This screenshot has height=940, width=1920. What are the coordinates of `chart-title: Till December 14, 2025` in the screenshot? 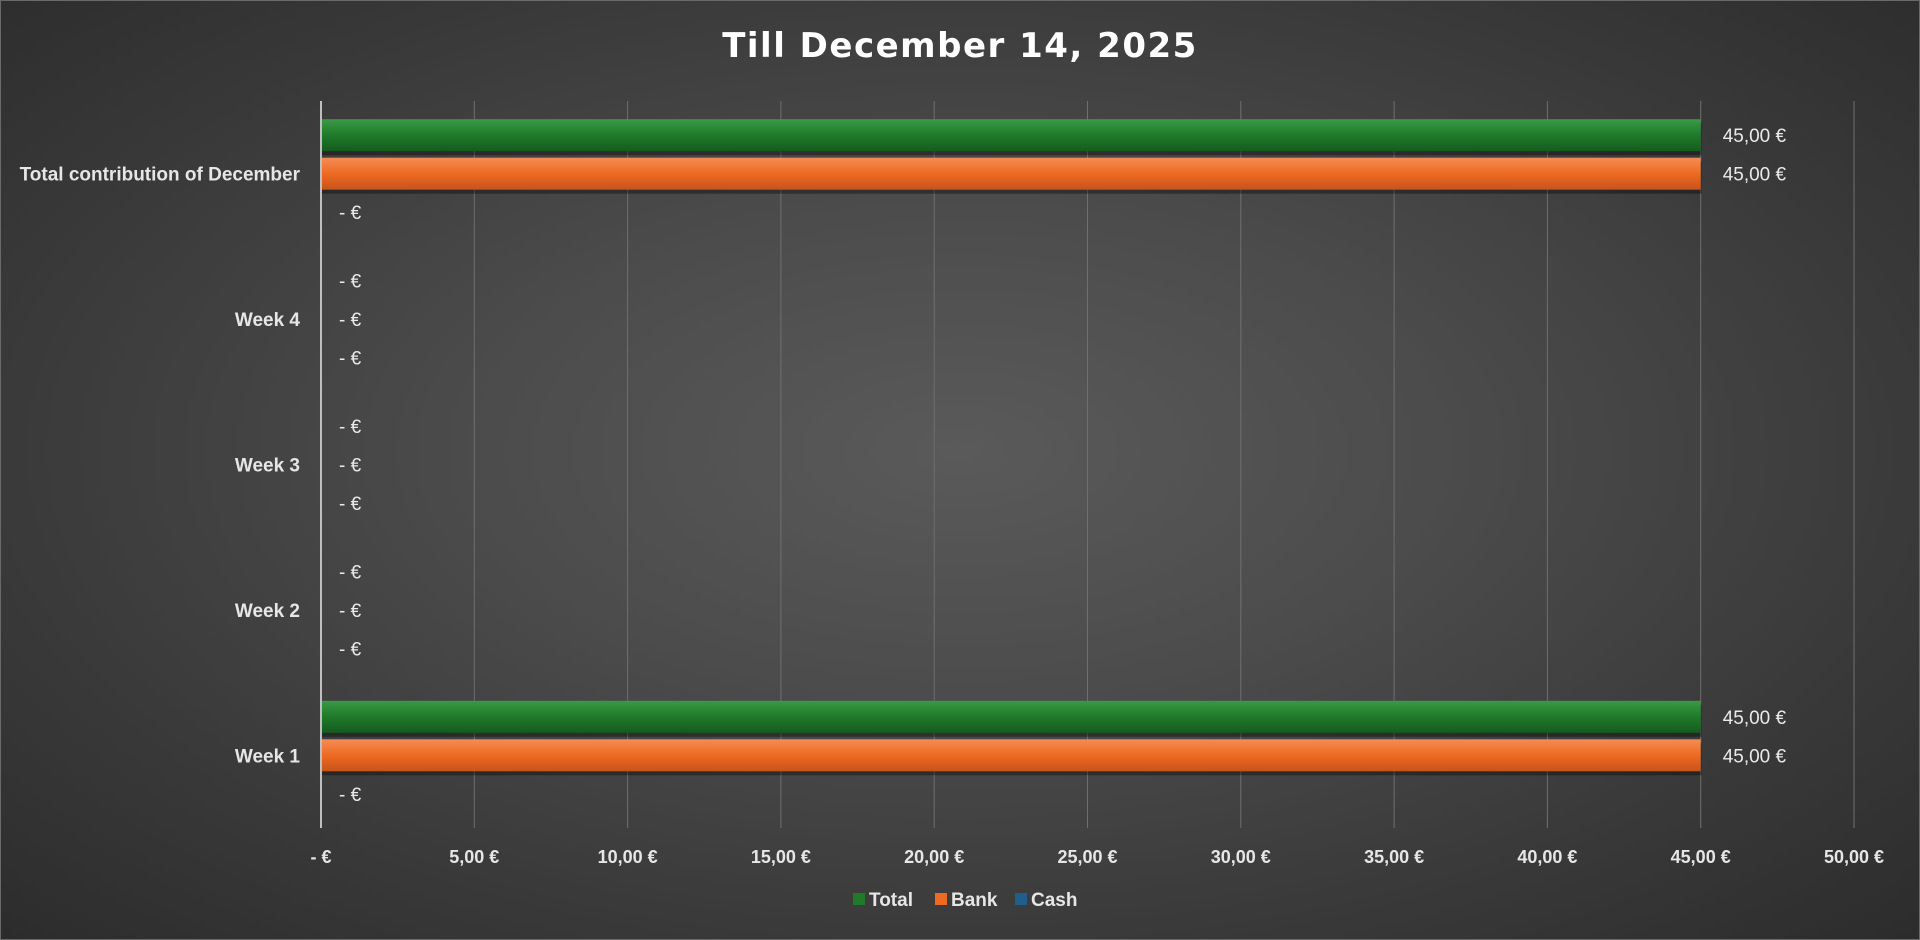 It's located at (960, 46).